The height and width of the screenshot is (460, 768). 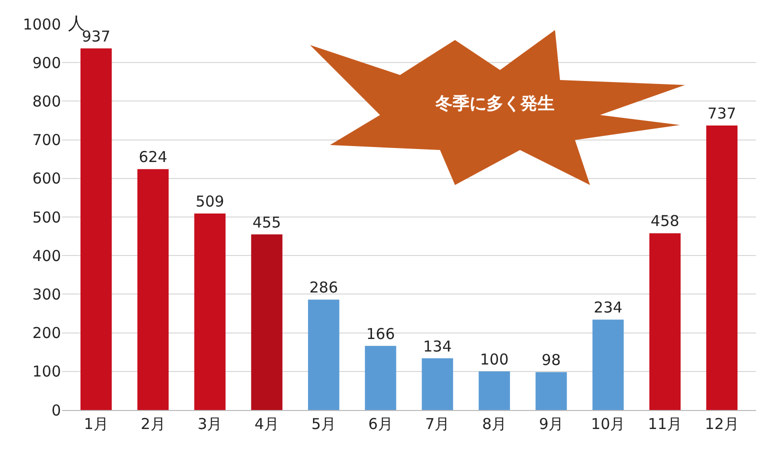 What do you see at coordinates (210, 424) in the screenshot?
I see `x-tick-label: 3月` at bounding box center [210, 424].